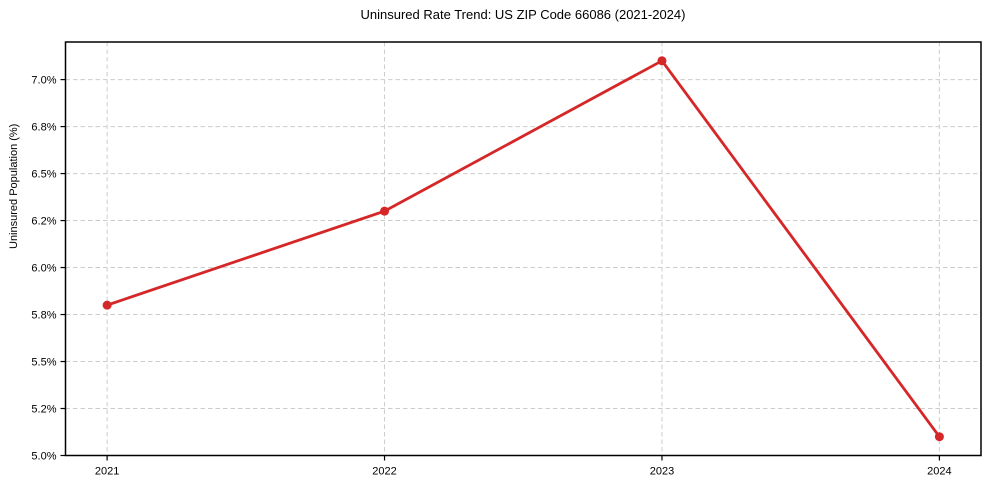 The width and height of the screenshot is (989, 490). What do you see at coordinates (107, 472) in the screenshot?
I see `x-tick-label: 2021` at bounding box center [107, 472].